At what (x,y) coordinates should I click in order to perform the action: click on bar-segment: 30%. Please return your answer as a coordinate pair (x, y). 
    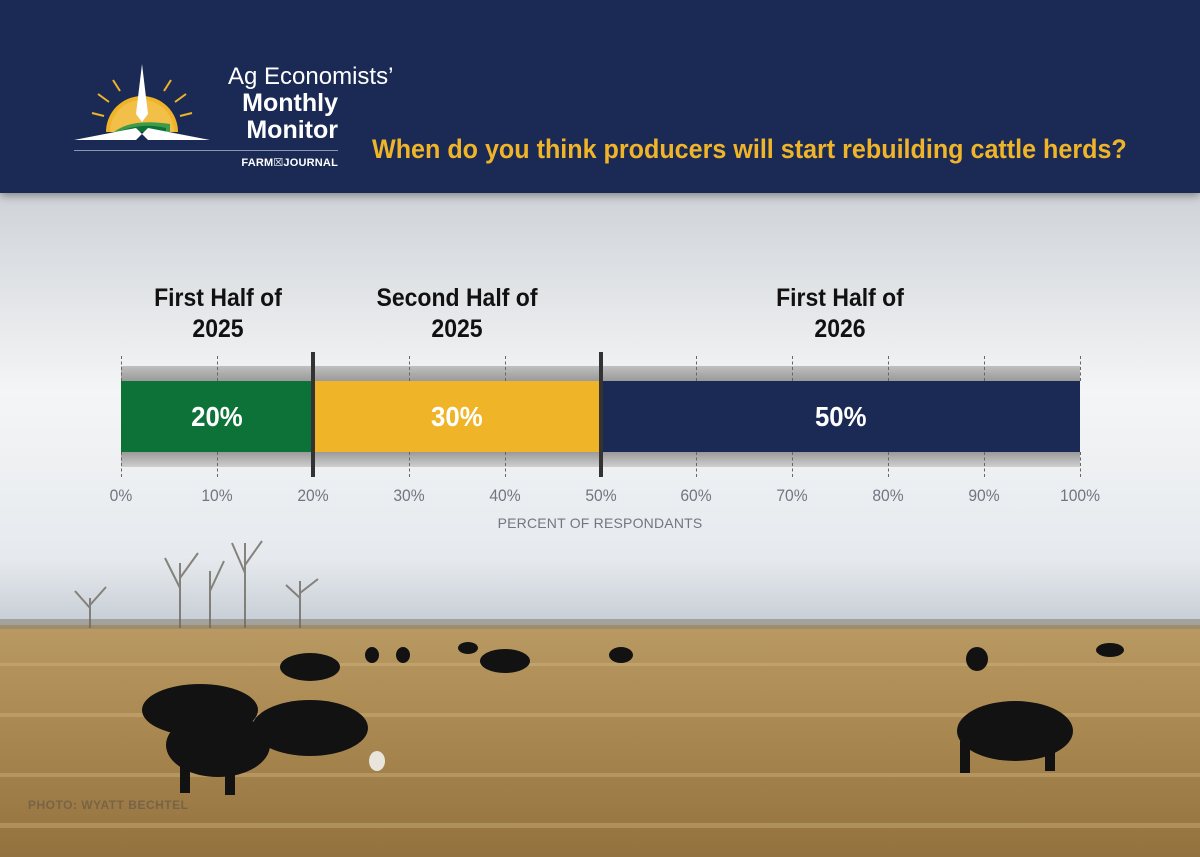
    Looking at the image, I should click on (456, 416).